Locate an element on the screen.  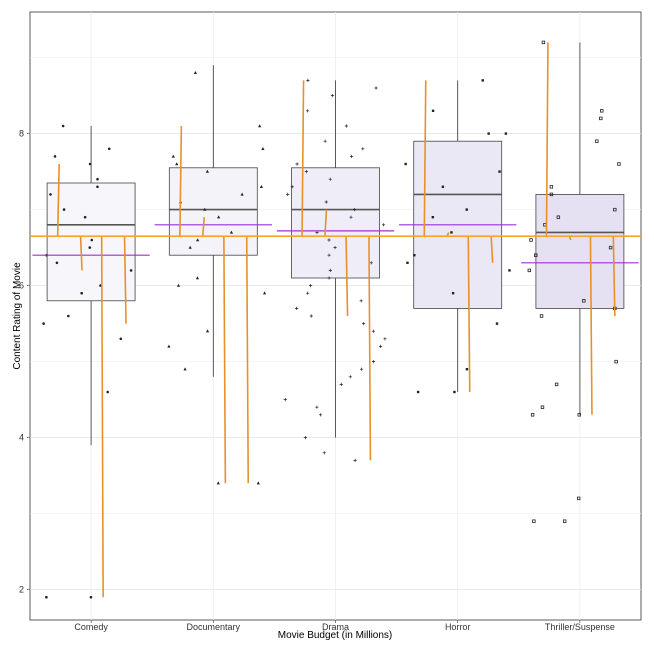
x-tick-label: Comedy is located at coordinates (91, 627).